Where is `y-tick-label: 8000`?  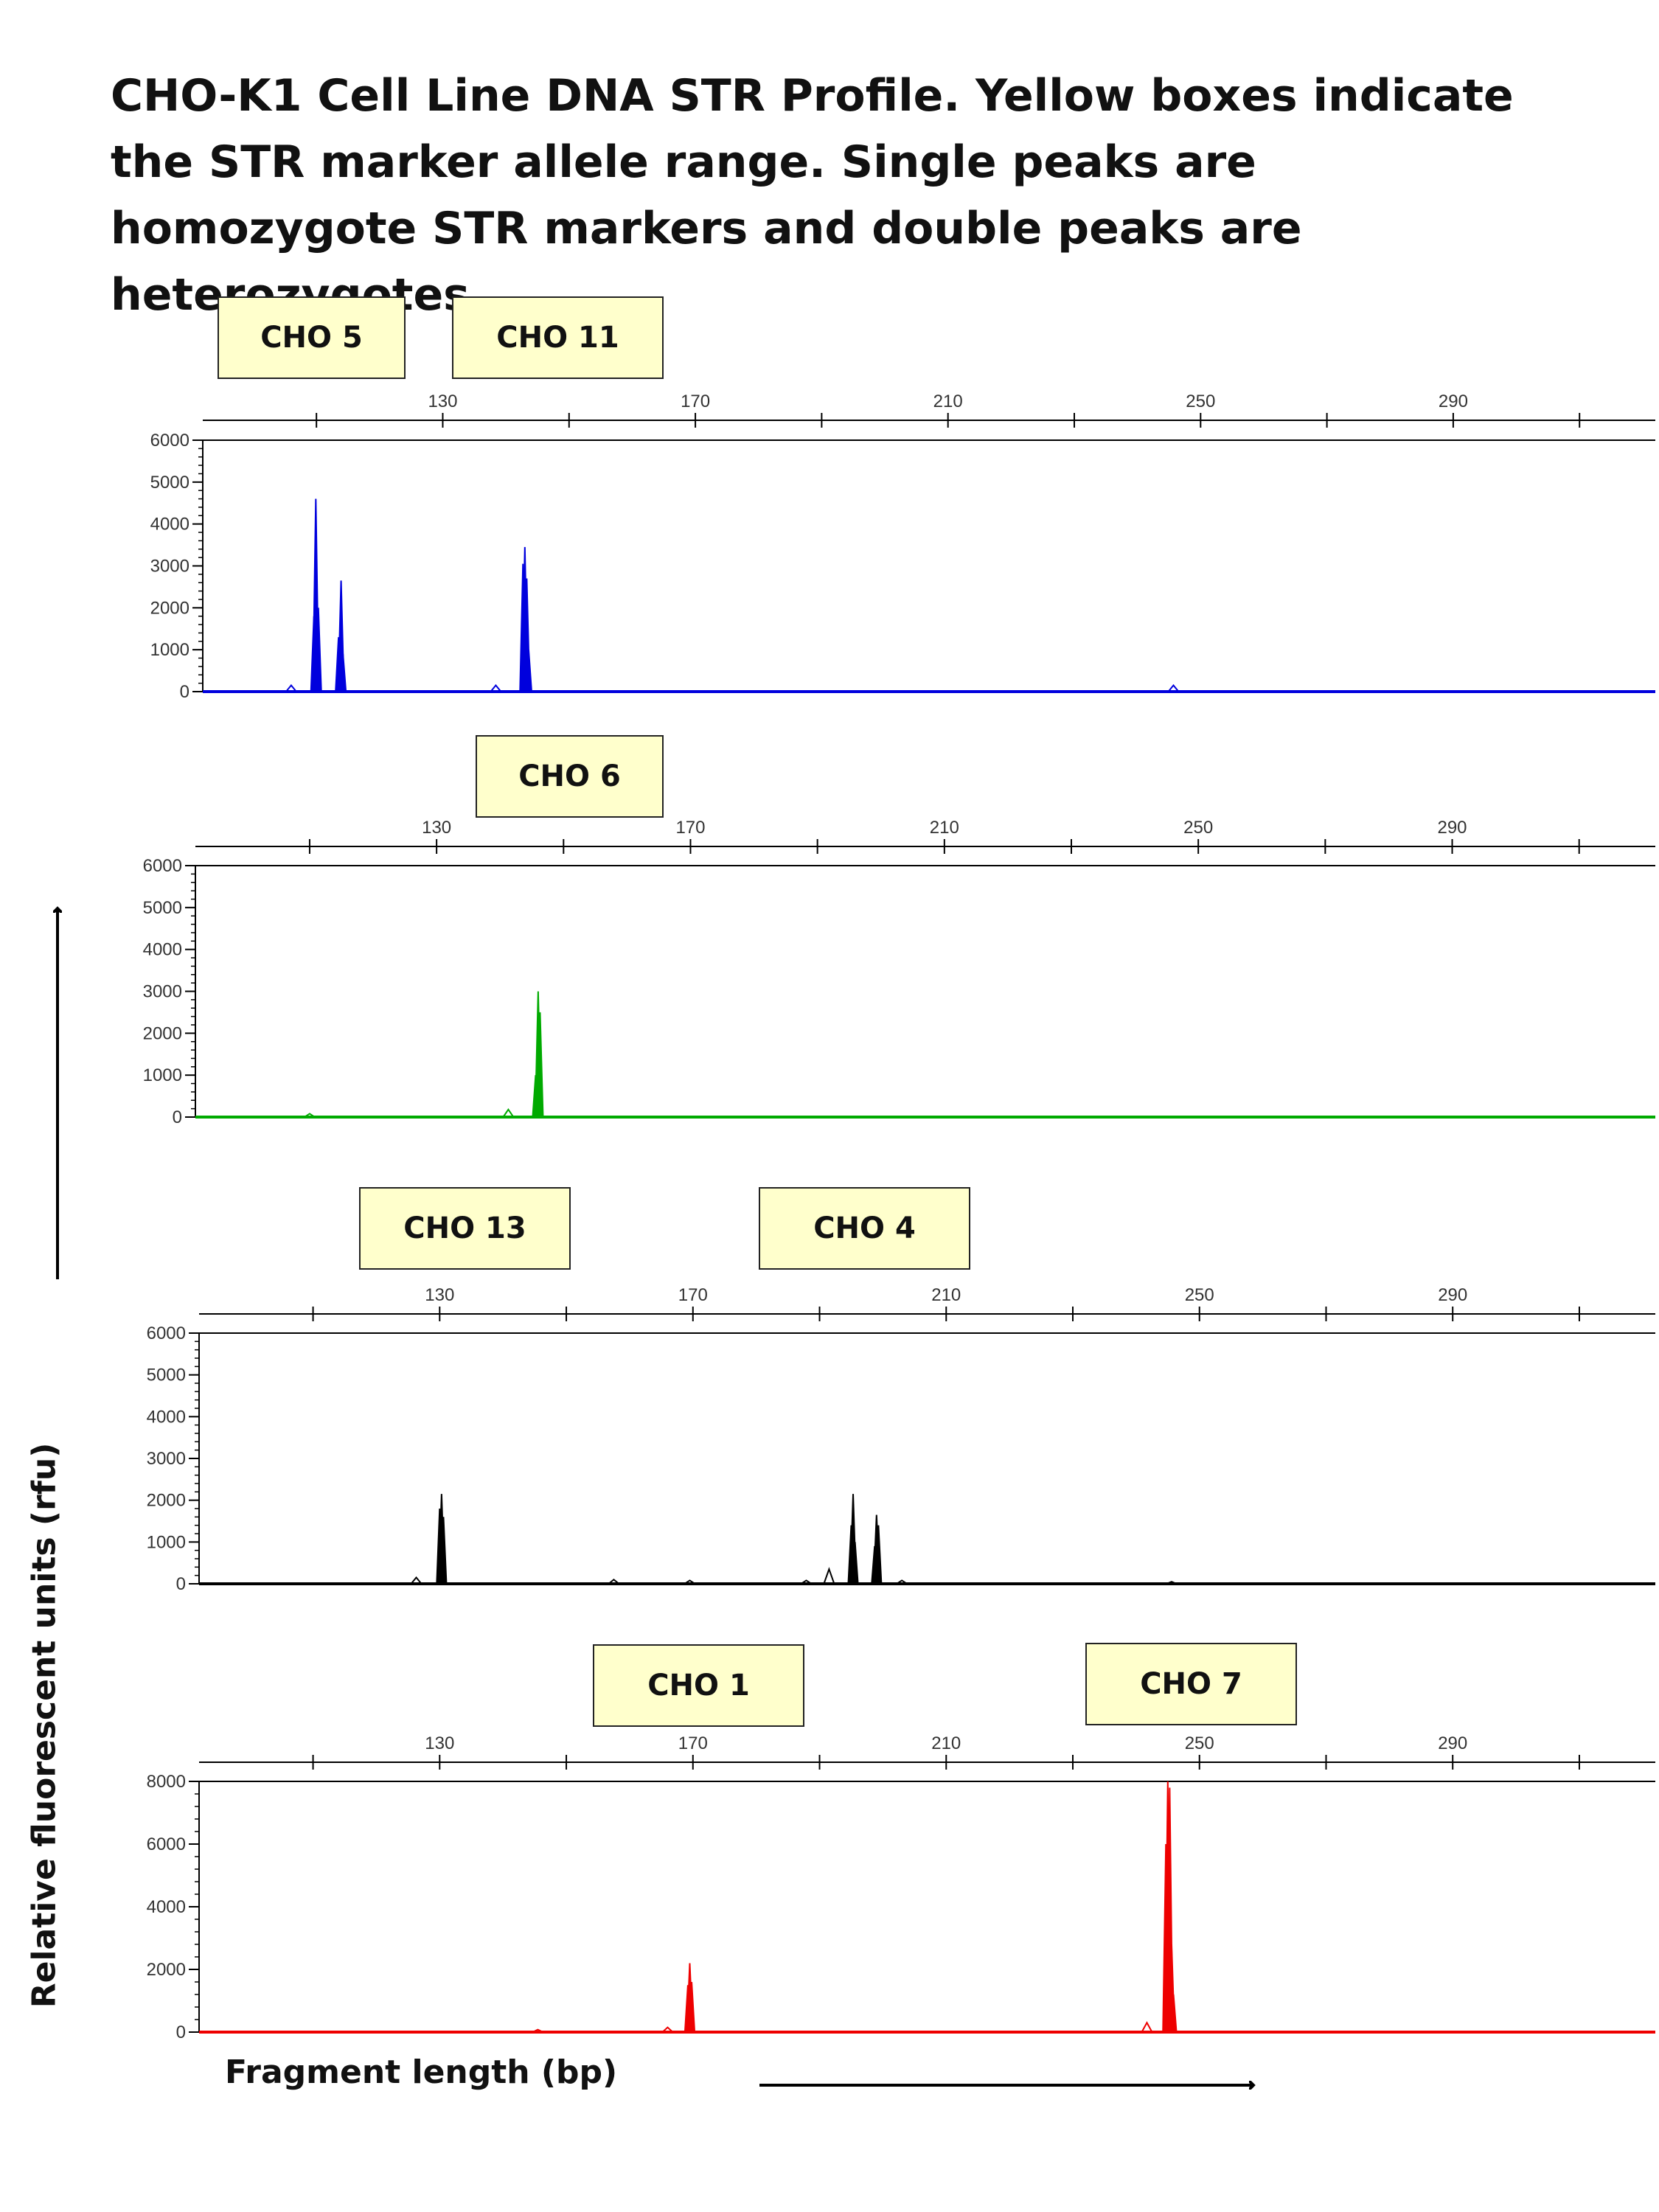
y-tick-label: 8000 is located at coordinates (166, 1782).